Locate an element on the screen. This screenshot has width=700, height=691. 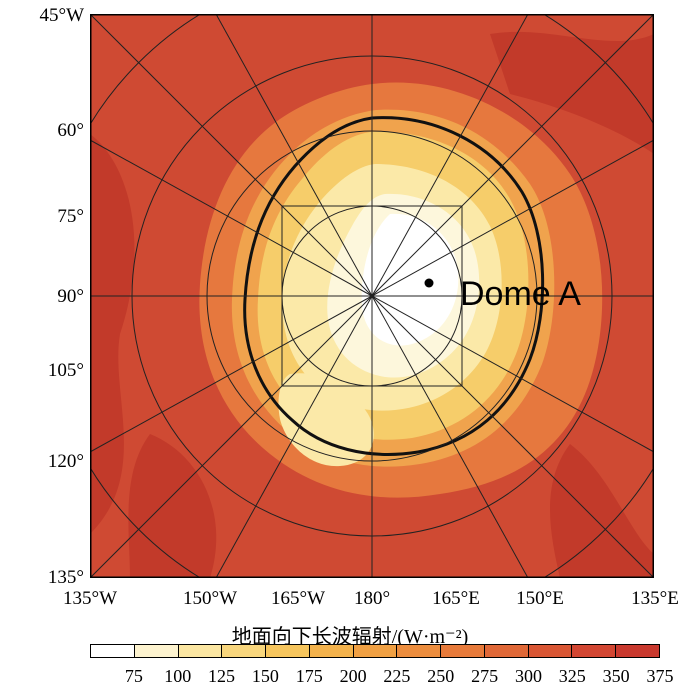
lon-label-180: 180° is located at coordinates (372, 598).